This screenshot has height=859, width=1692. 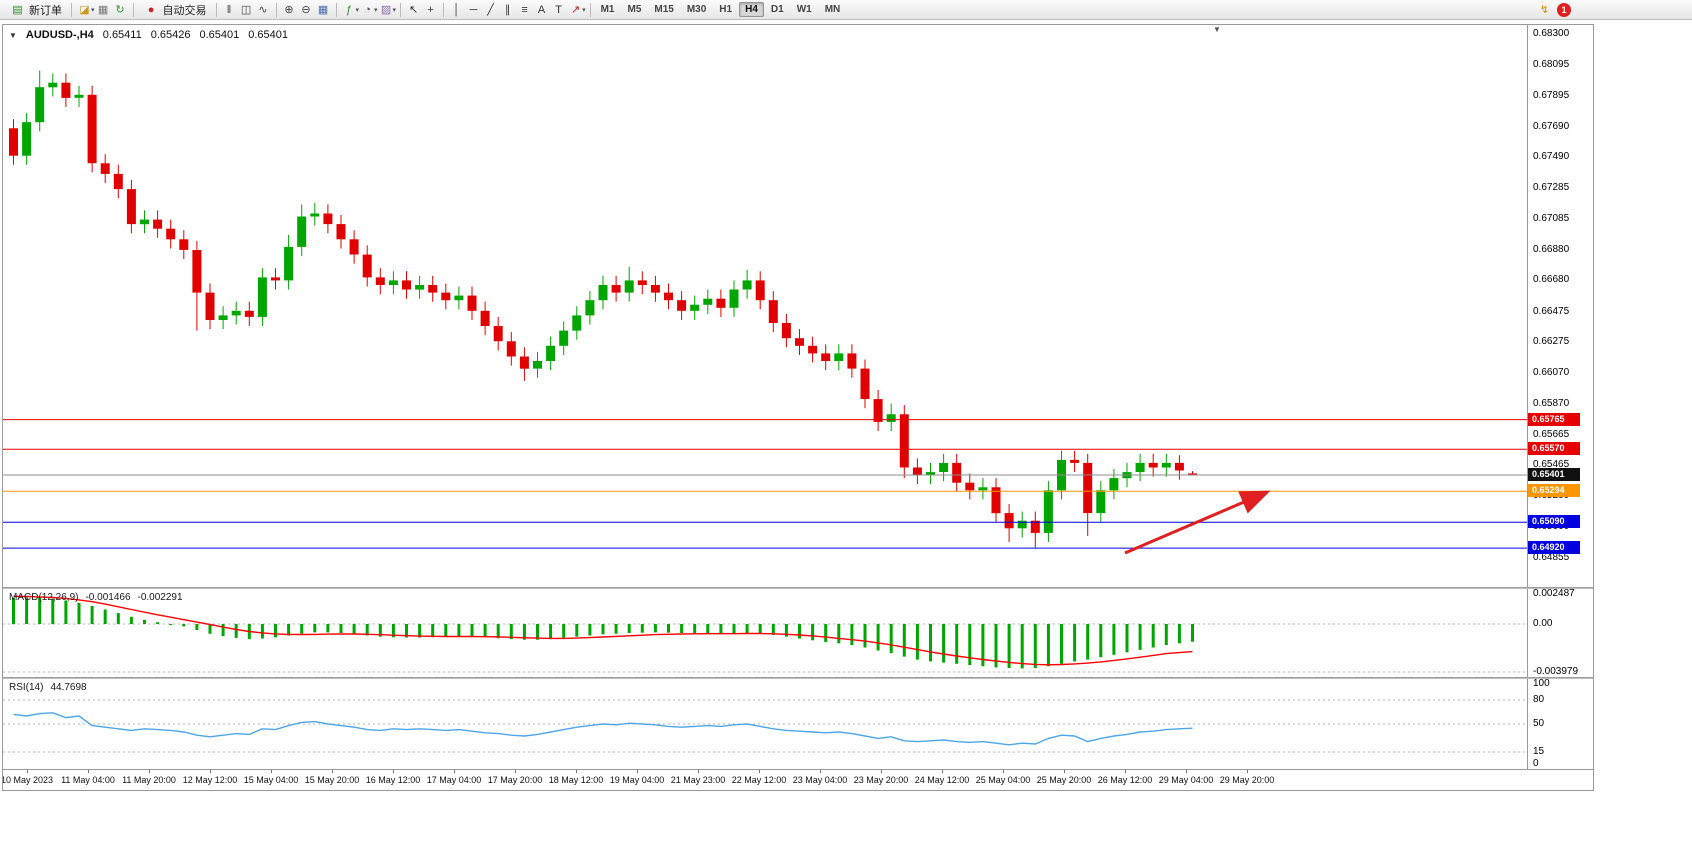 I want to click on templates-icon: ▨, so click(x=386, y=9).